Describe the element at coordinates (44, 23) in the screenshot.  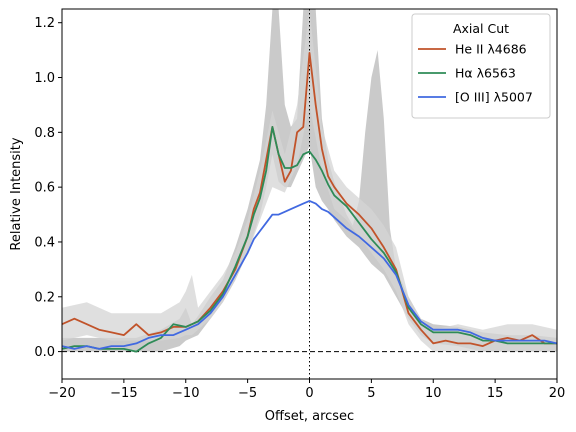
I see `y-tick-label: 1.2` at that location.